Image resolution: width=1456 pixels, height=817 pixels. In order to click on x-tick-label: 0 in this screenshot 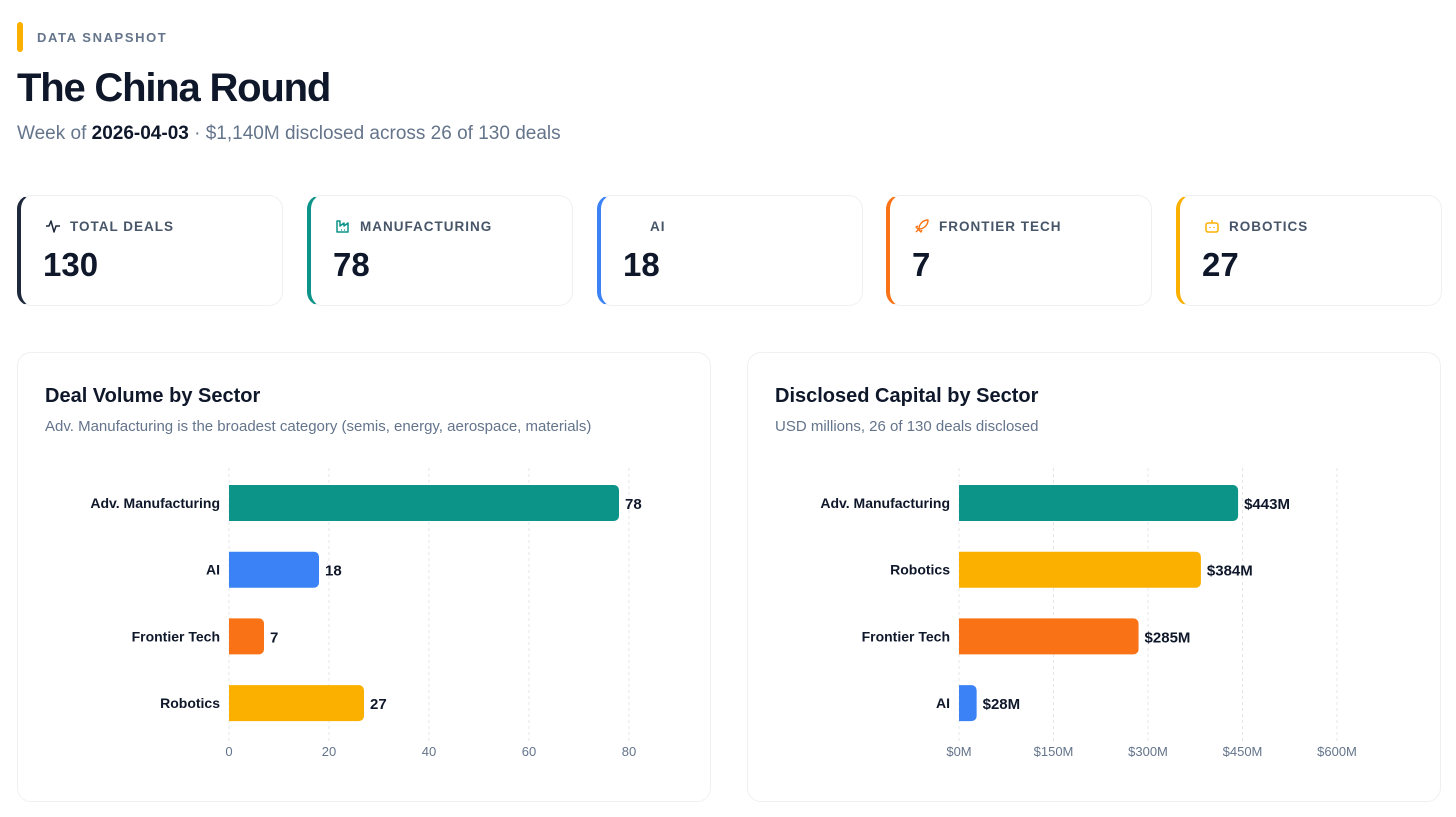, I will do `click(228, 751)`.